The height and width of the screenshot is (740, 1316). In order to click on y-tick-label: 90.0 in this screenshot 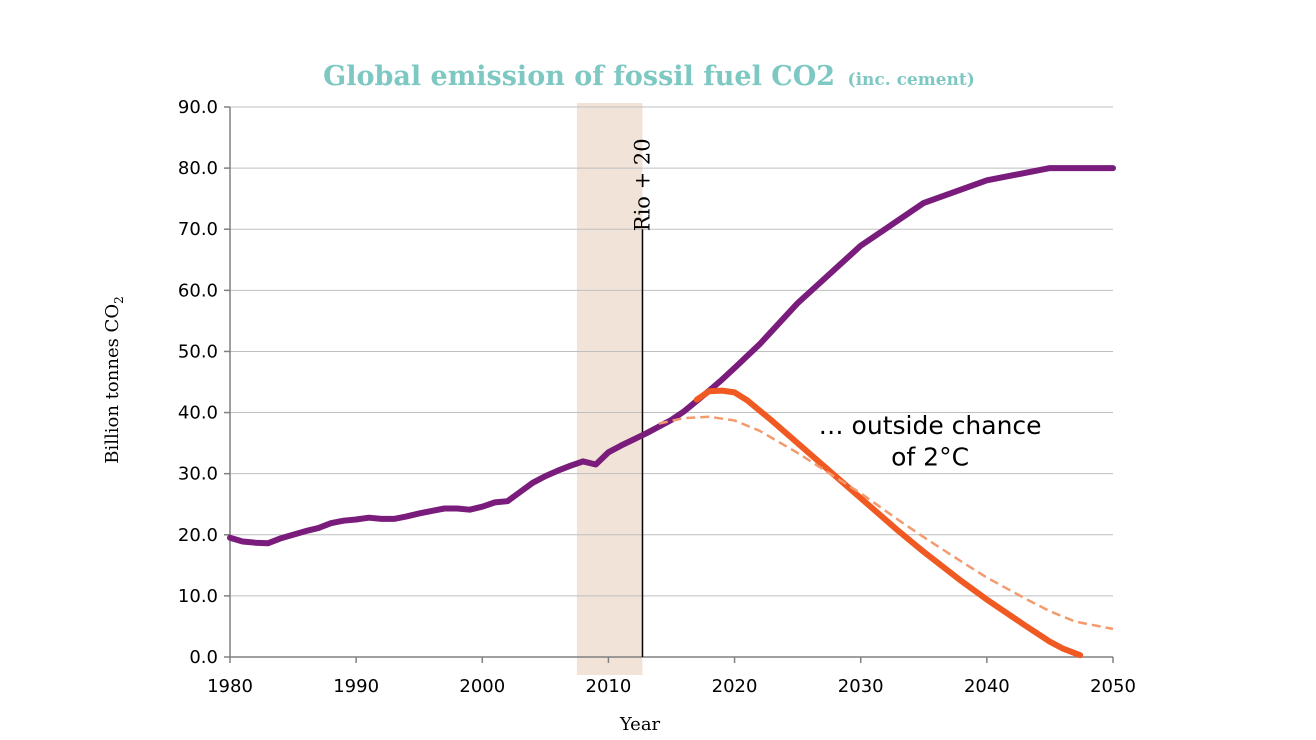, I will do `click(198, 107)`.